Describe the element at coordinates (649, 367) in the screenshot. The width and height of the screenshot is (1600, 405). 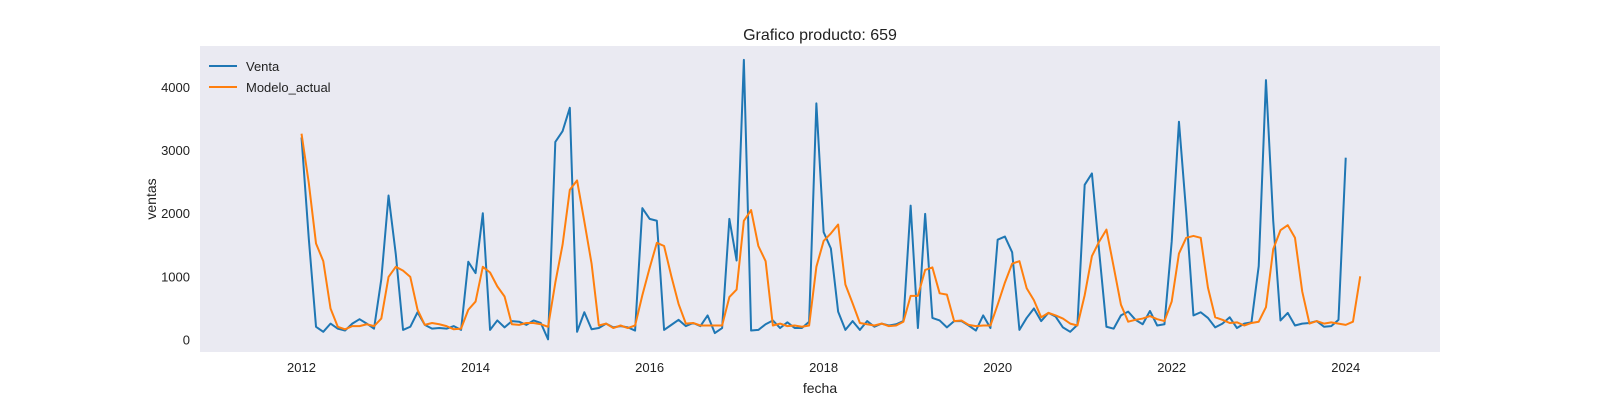
I see `x-tick-label: 2016` at that location.